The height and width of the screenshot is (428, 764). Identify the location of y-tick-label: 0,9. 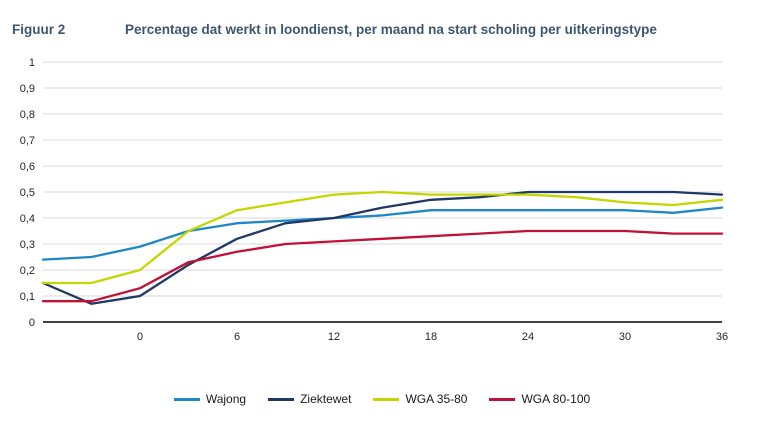
(27, 89).